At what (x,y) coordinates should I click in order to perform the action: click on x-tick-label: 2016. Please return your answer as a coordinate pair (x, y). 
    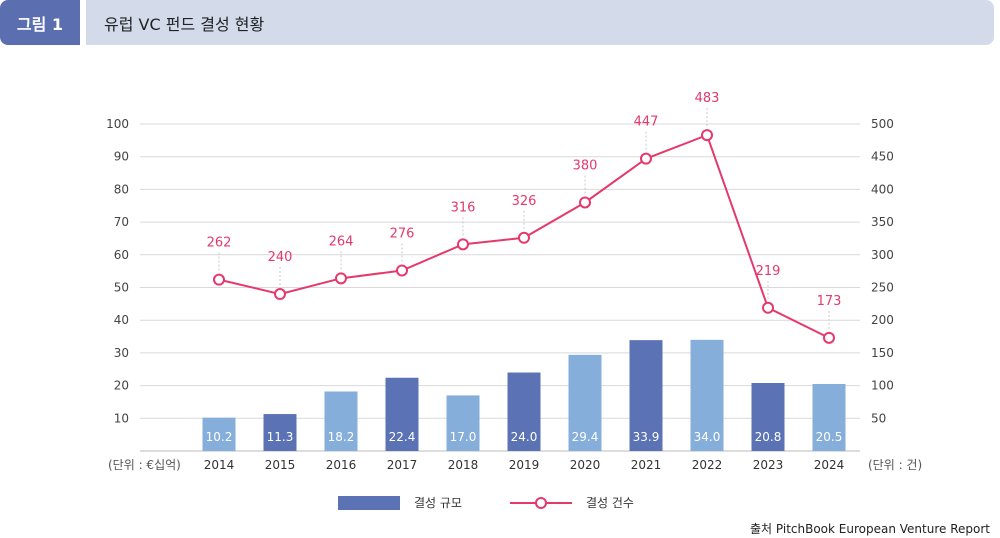
    Looking at the image, I should click on (341, 465).